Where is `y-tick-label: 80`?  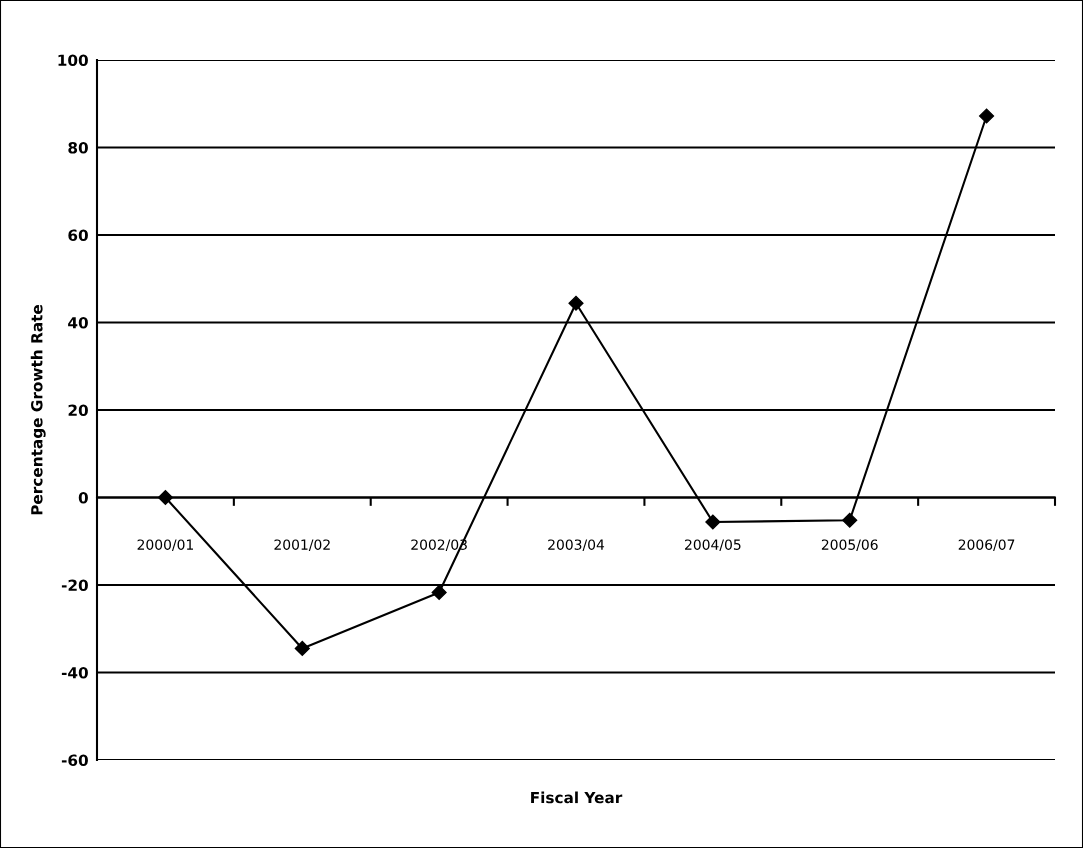 y-tick-label: 80 is located at coordinates (78, 147).